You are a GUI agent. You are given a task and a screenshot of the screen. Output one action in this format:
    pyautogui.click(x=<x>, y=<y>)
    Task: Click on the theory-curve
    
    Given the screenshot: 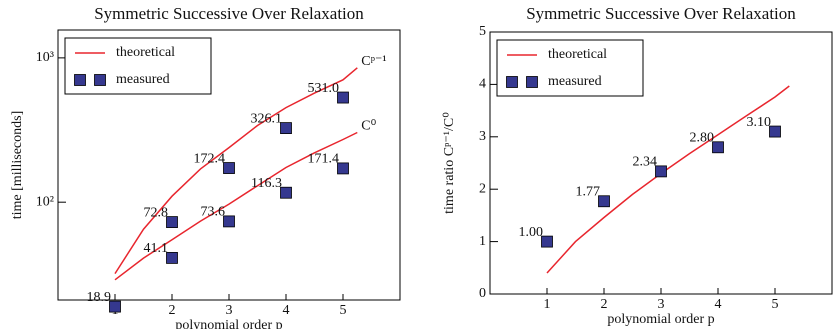 What is the action you would take?
    pyautogui.click(x=236, y=206)
    